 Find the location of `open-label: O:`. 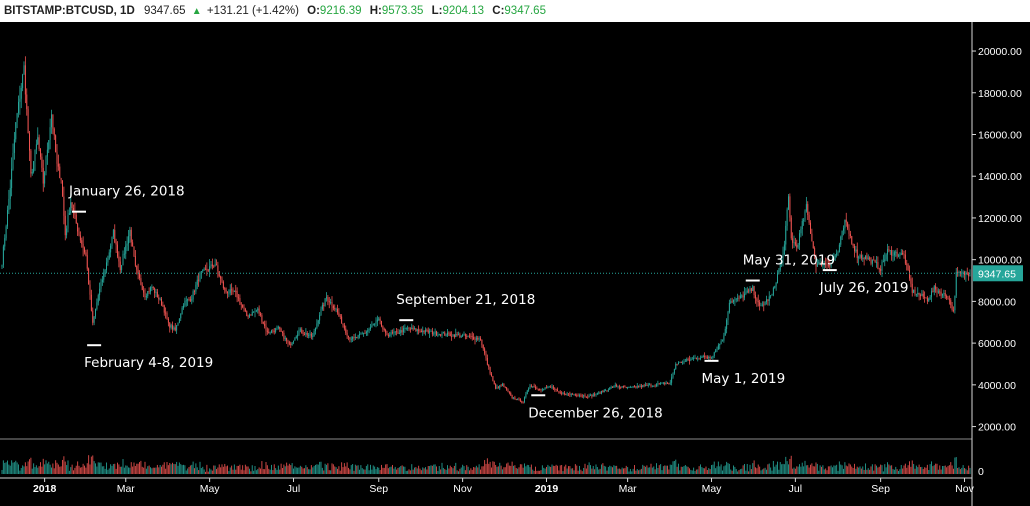

open-label: O: is located at coordinates (313, 11).